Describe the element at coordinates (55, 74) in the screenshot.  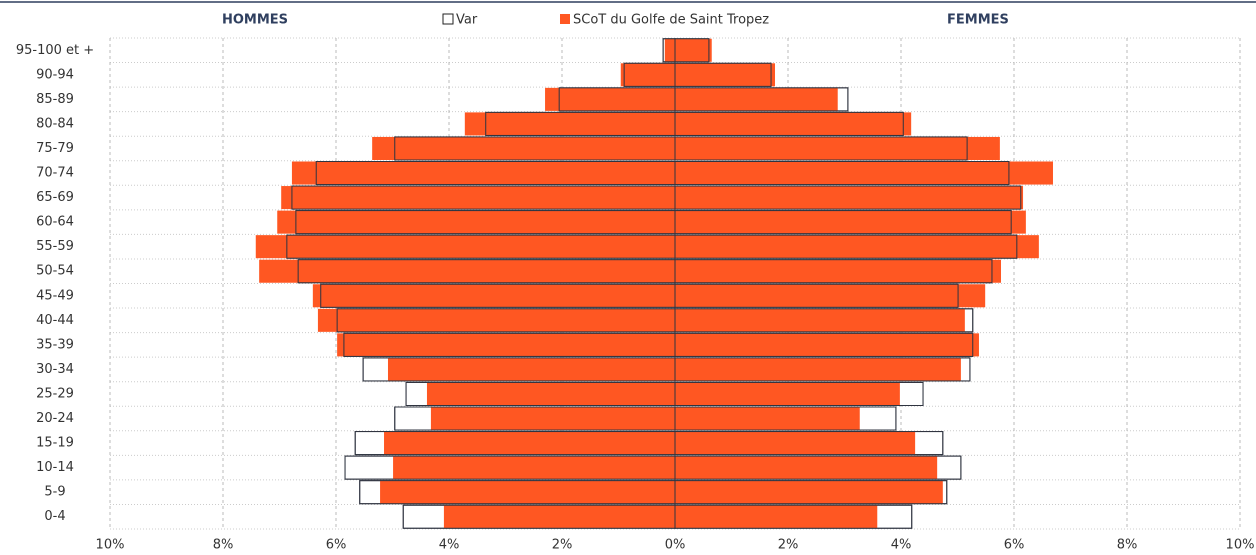
I see `y-tick-label: 90-94` at that location.